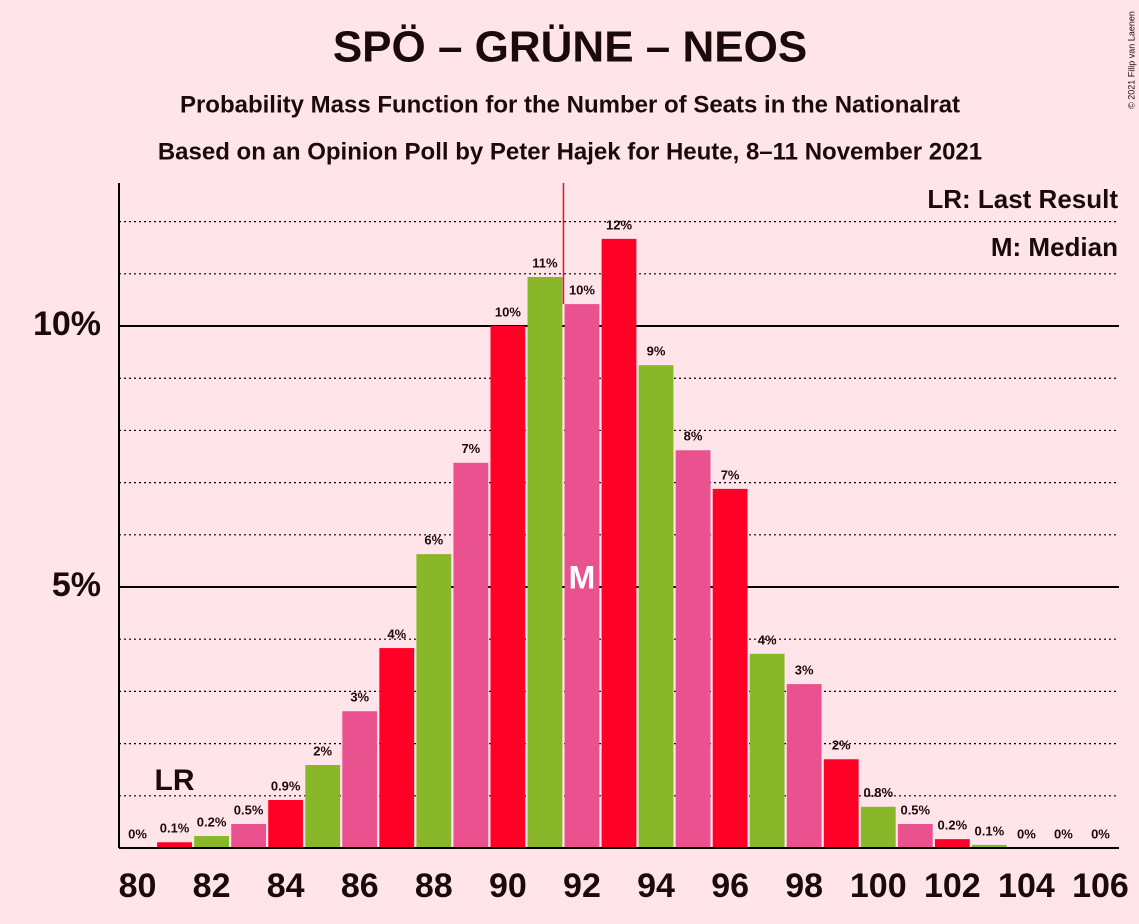  I want to click on value-label: 8%, so click(693, 436).